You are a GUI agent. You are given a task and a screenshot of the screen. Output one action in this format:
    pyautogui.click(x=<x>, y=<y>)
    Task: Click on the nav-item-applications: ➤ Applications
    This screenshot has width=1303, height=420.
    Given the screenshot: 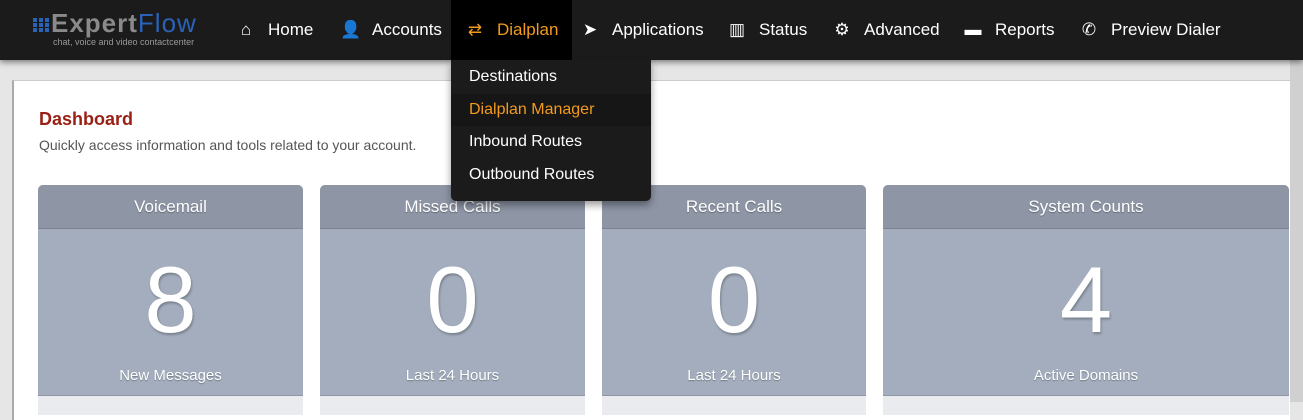 What is the action you would take?
    pyautogui.click(x=642, y=30)
    